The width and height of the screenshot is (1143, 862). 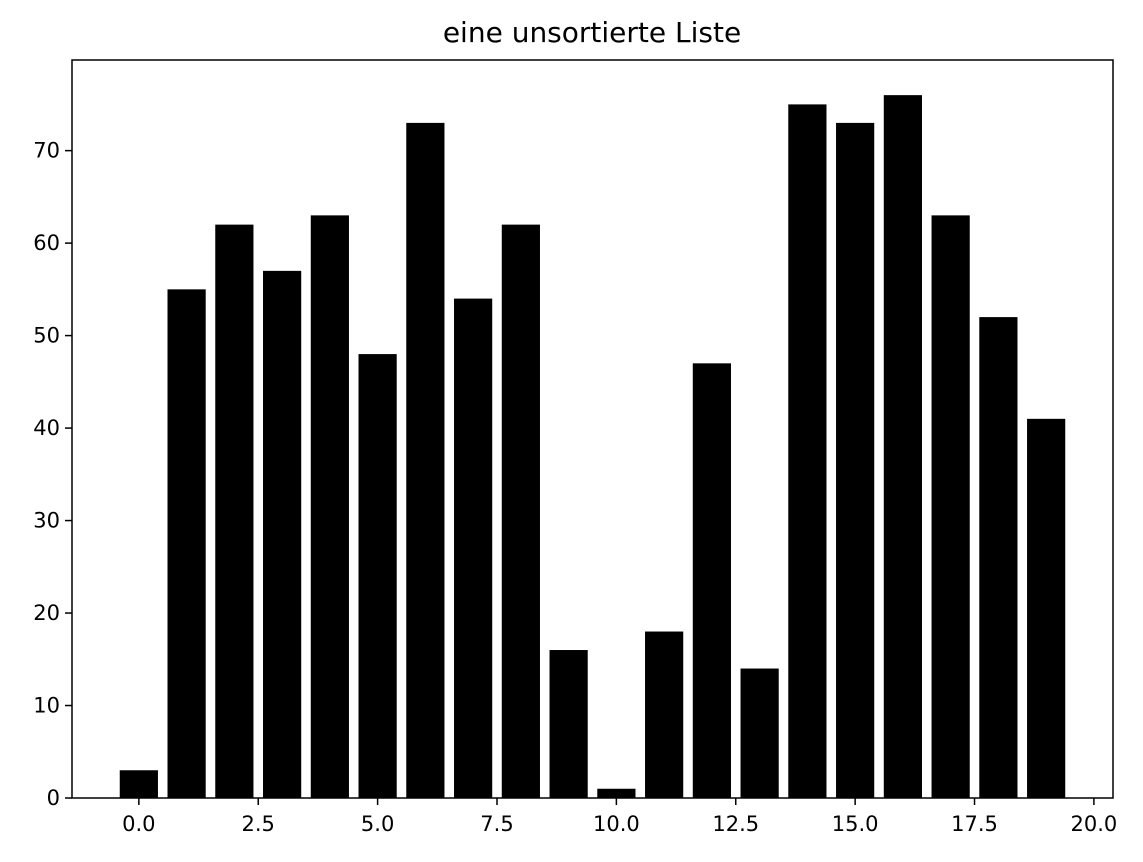 I want to click on x-tick-label-0: 0.0, so click(x=138, y=824).